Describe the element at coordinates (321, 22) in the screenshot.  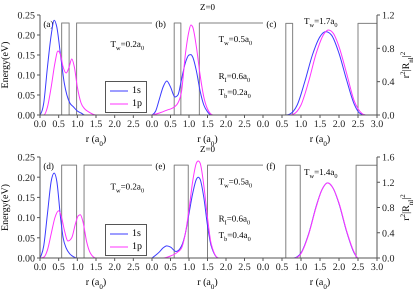
I see `annotation: T$_{w}$=1.7a$_{0}$` at that location.